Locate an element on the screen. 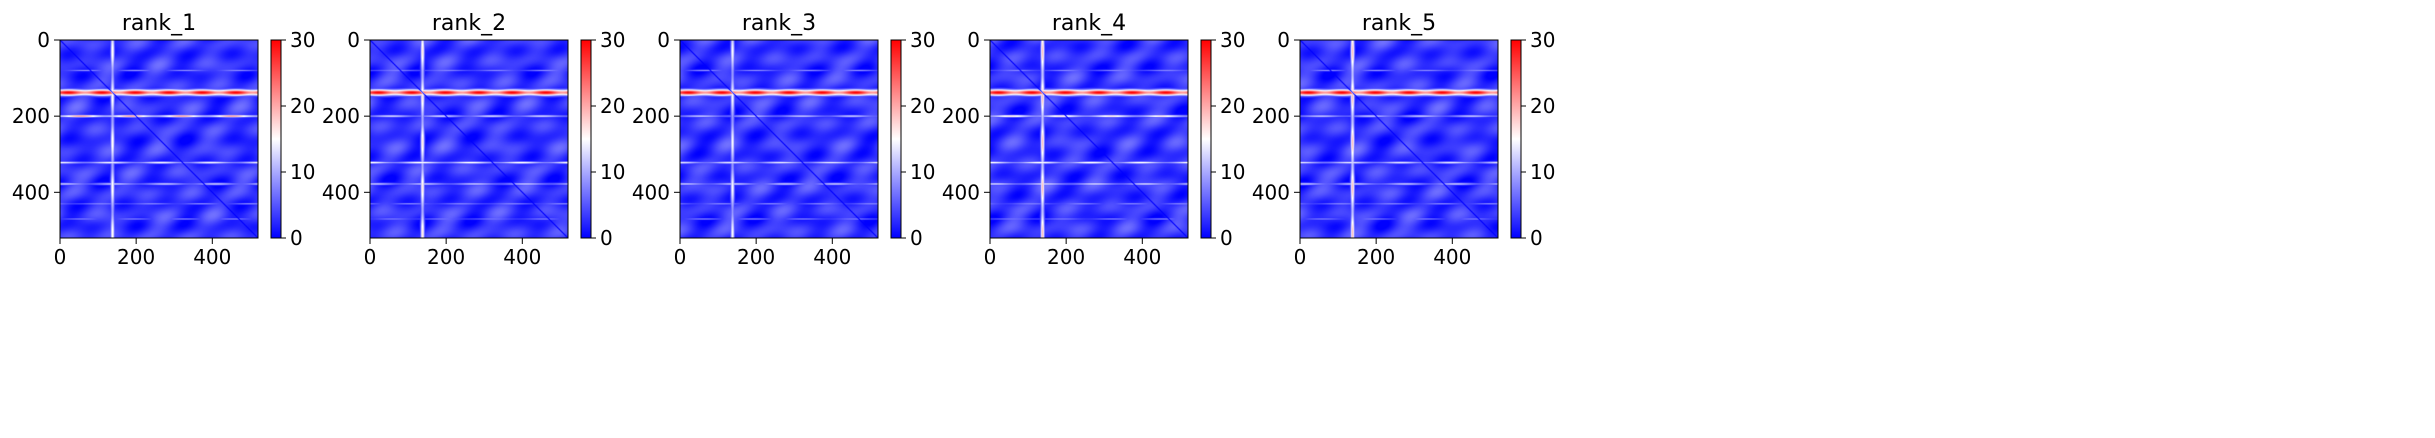 The width and height of the screenshot is (2435, 438). heatmap-panel-1: rank_1 0 200 400 0 200 400 0 10 20 30 is located at coordinates (164, 140).